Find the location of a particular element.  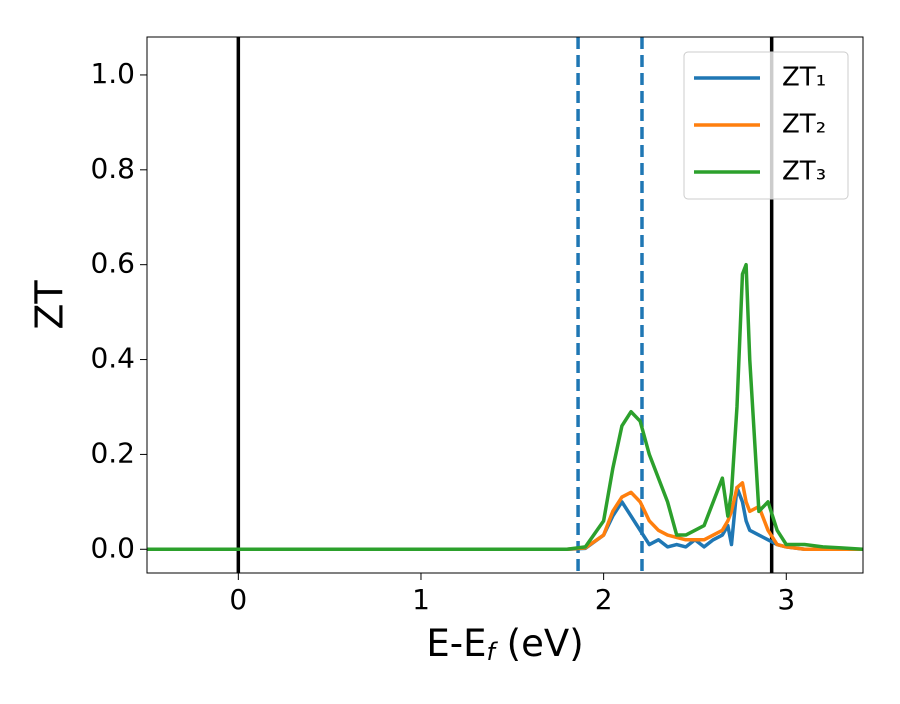

y-tick-label: 0.8 is located at coordinates (112, 168).